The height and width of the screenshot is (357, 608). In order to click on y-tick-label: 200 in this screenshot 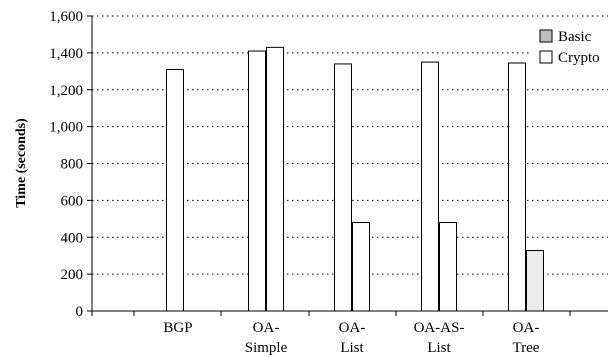, I will do `click(72, 275)`.